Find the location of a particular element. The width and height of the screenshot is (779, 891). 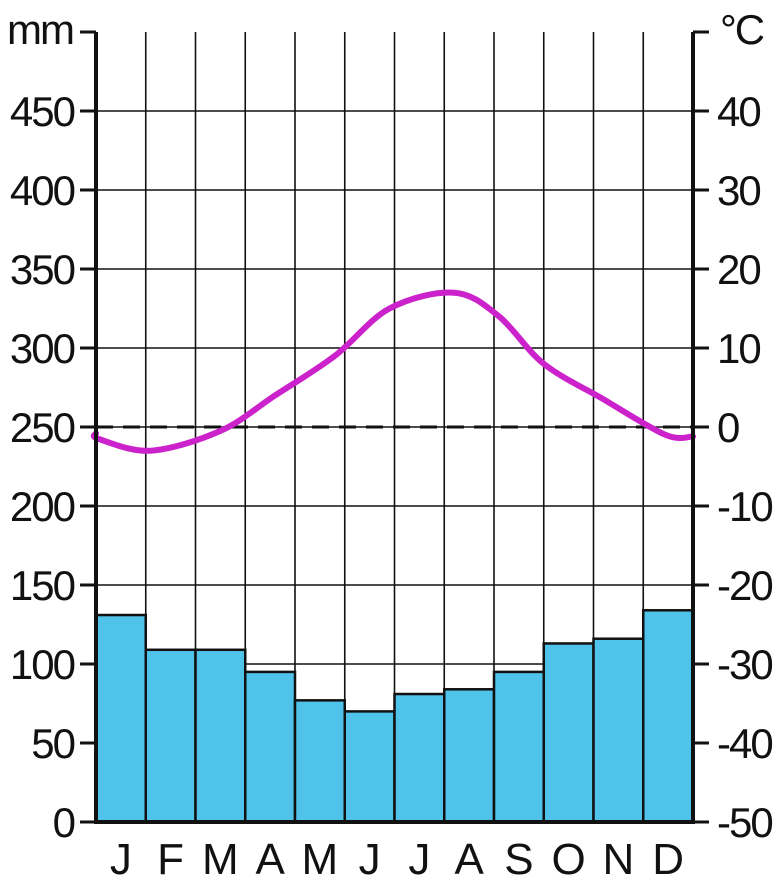

right-axis-unit: °C is located at coordinates (742, 29).